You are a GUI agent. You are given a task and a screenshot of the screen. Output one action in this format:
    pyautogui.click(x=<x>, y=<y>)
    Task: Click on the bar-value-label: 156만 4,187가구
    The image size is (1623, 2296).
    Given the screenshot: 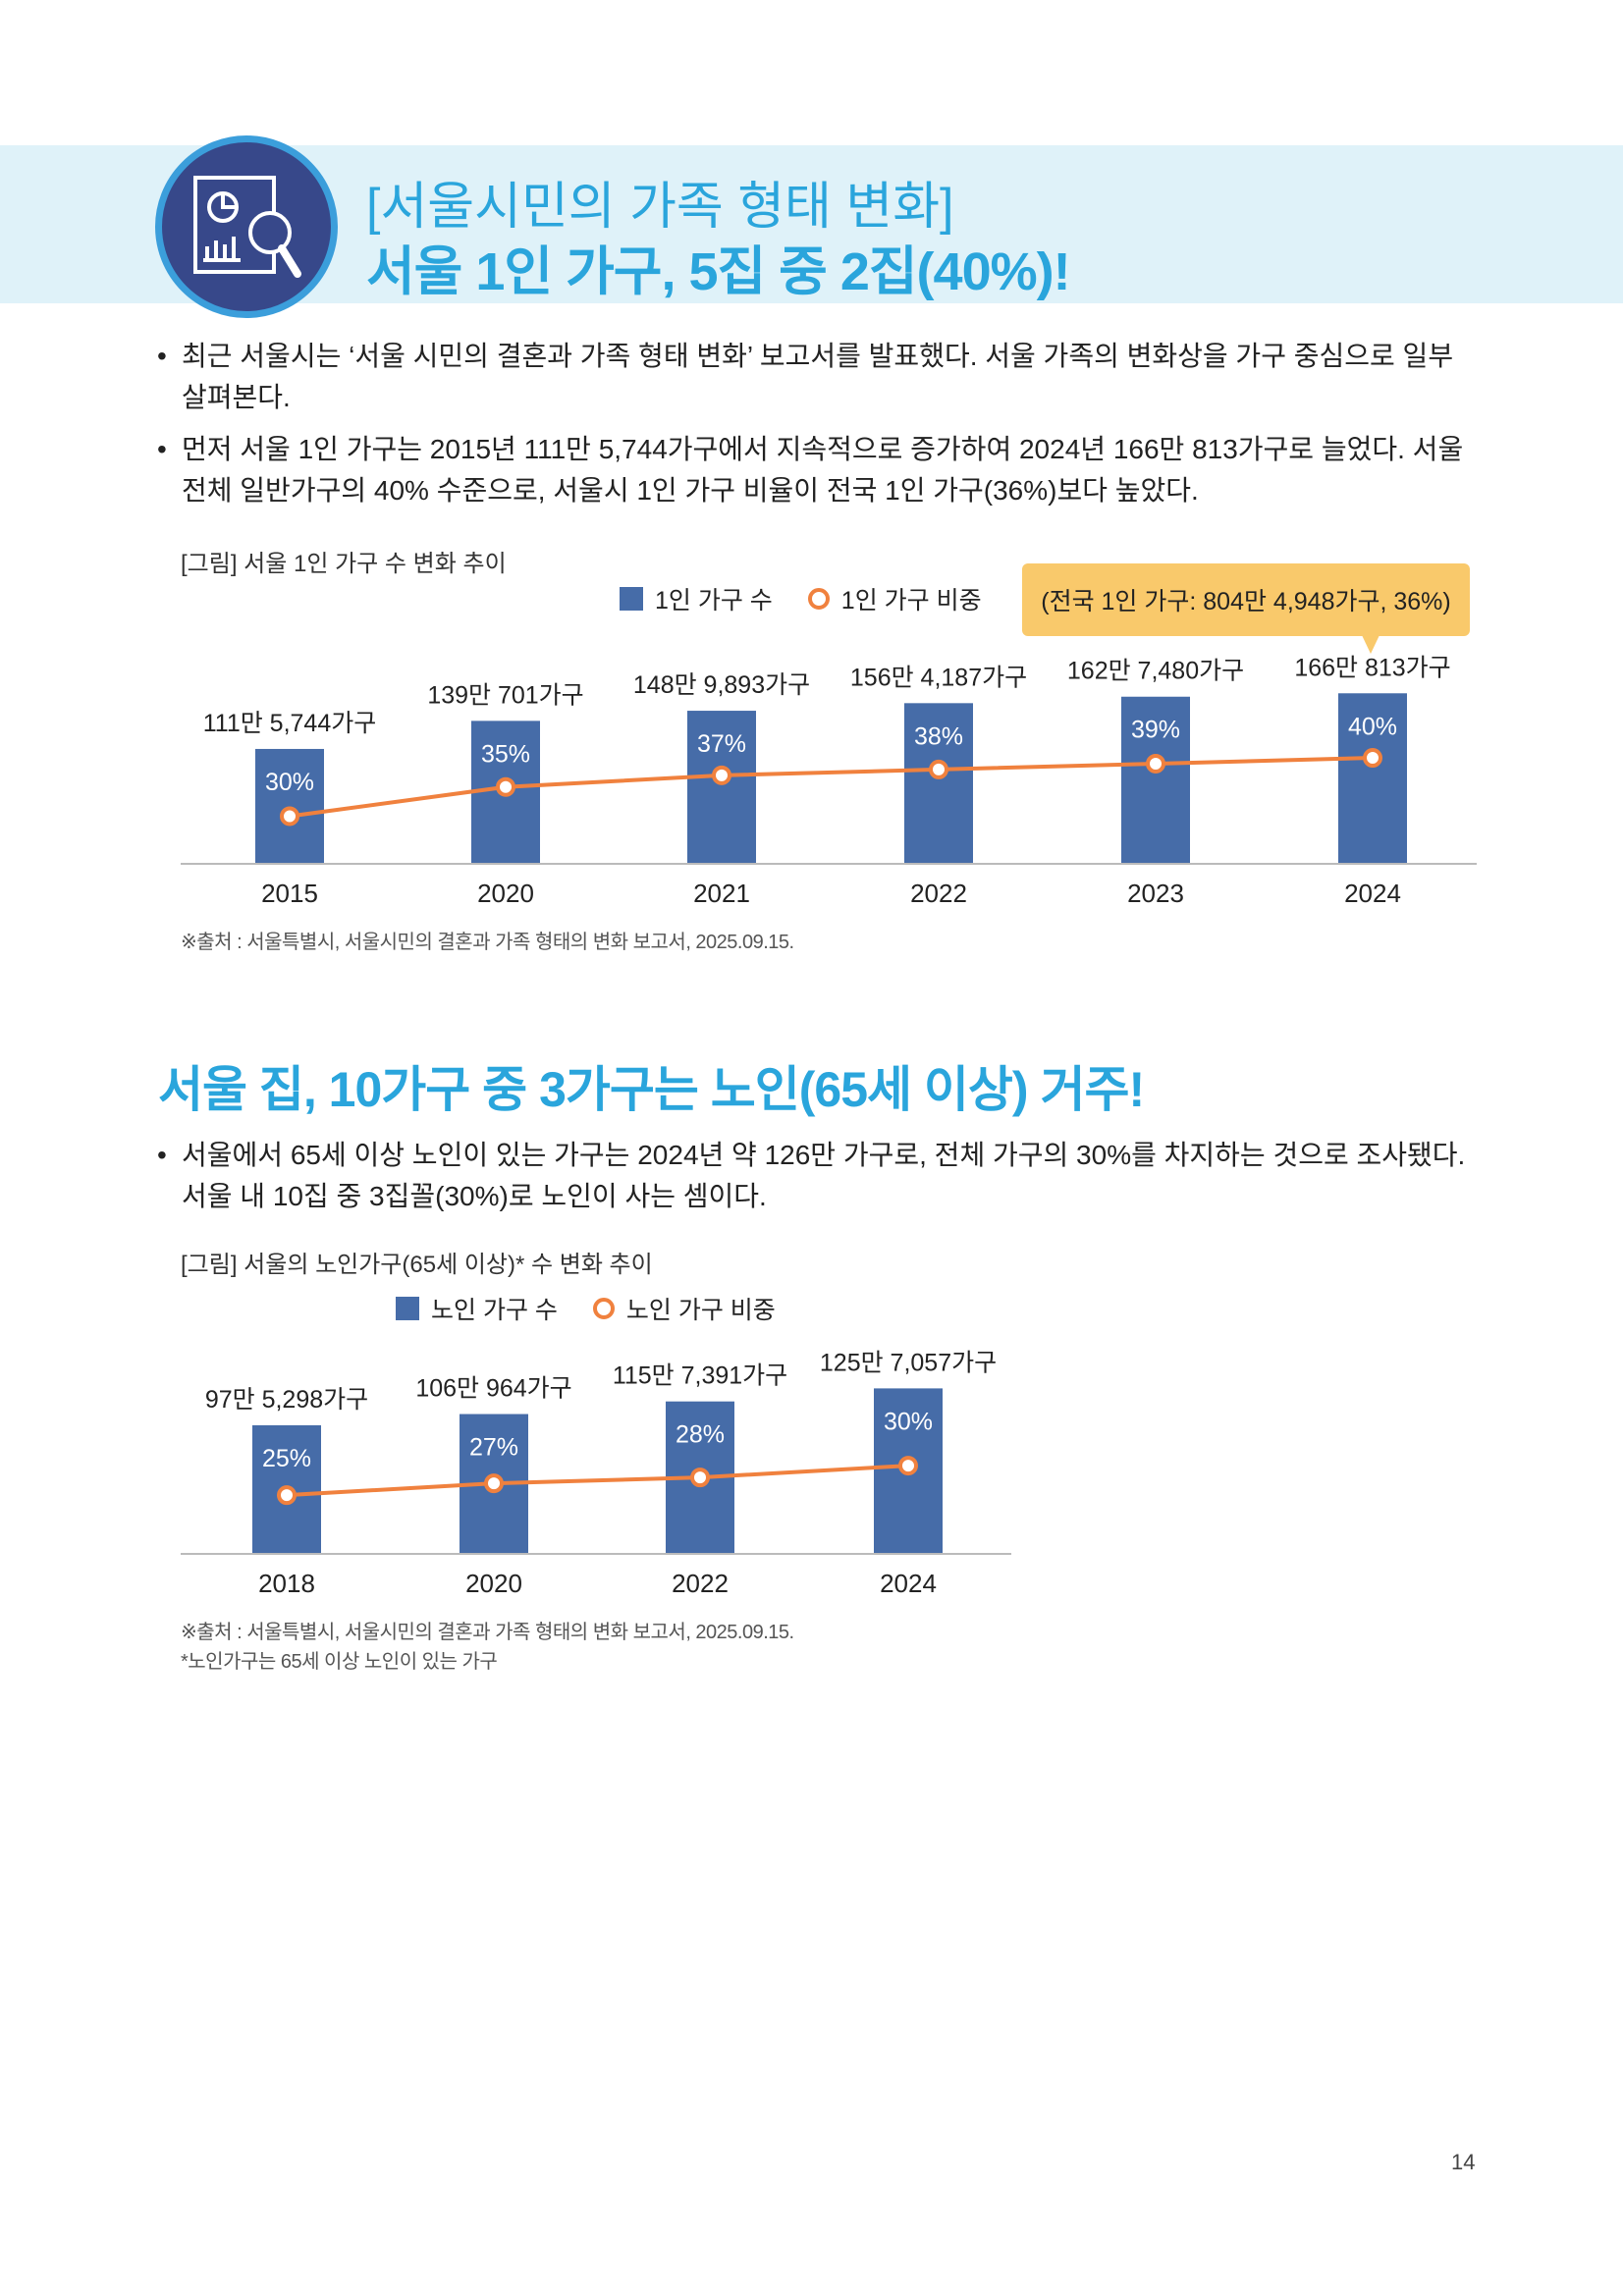 What is the action you would take?
    pyautogui.click(x=938, y=677)
    